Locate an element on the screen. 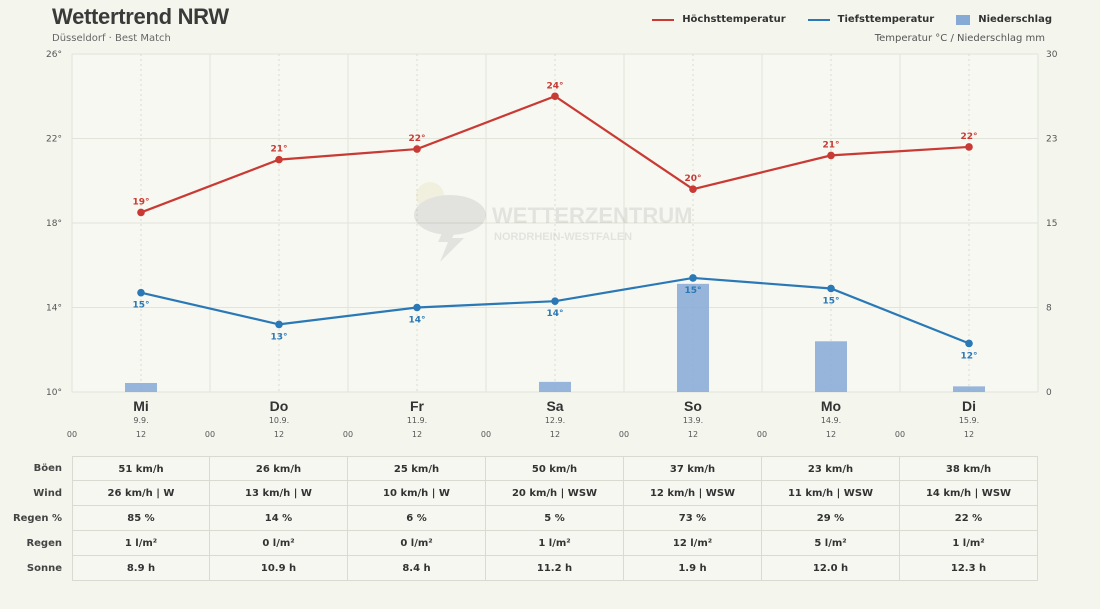 The height and width of the screenshot is (609, 1100). table-row-label: Regen is located at coordinates (44, 543).